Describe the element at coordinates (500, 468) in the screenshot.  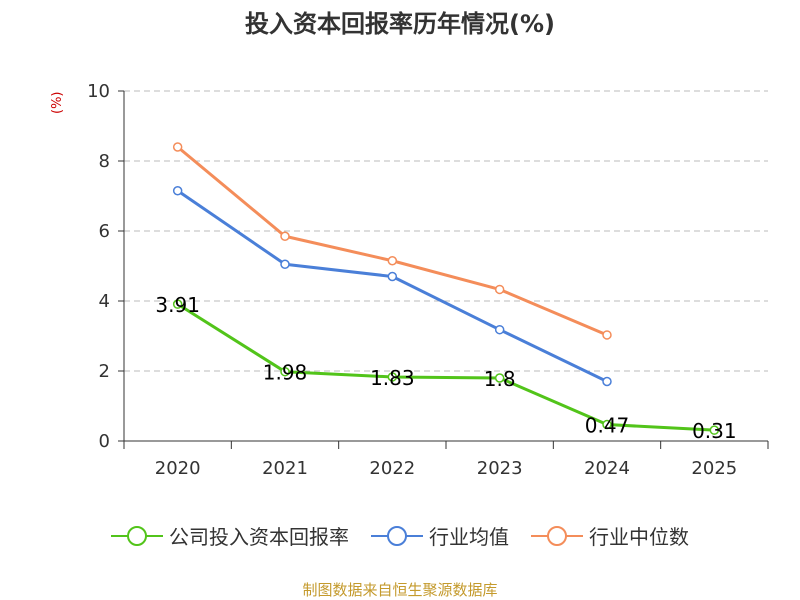
I see `x-tick-label: 2023` at that location.